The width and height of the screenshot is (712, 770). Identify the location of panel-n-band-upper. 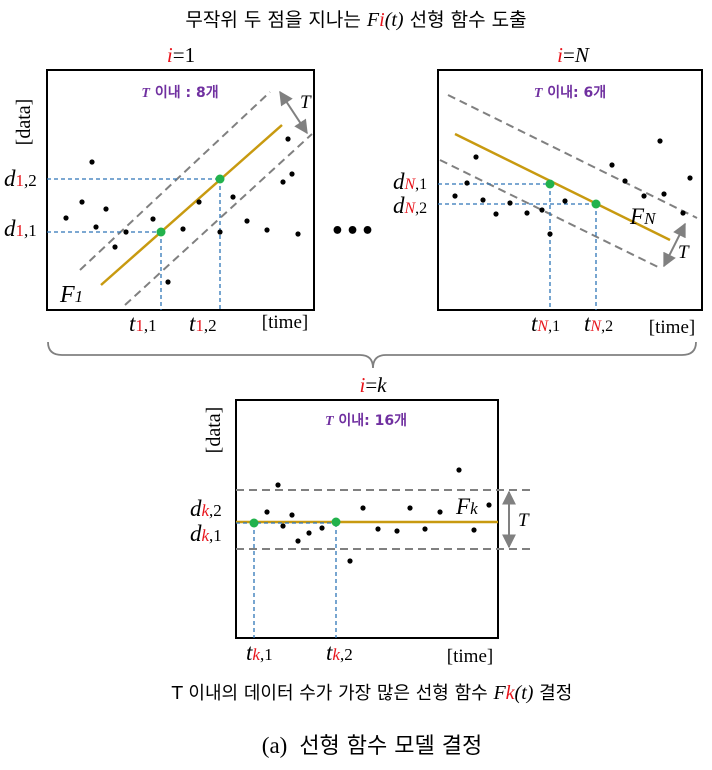
(572, 156).